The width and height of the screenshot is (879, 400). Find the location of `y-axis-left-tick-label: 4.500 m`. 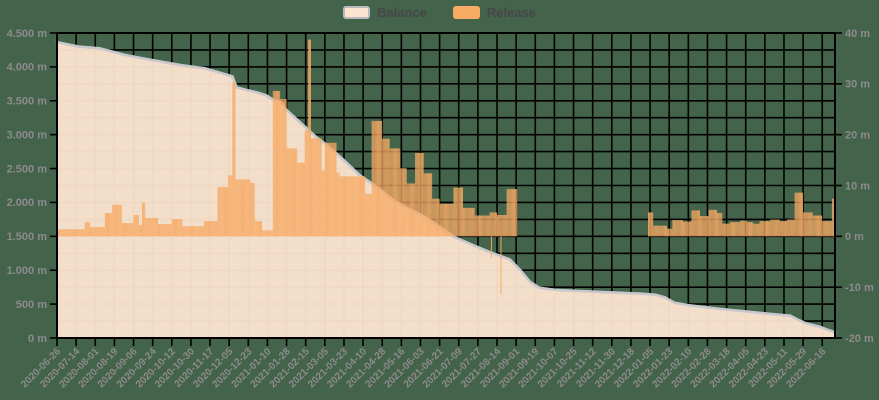

y-axis-left-tick-label: 4.500 m is located at coordinates (27, 34).